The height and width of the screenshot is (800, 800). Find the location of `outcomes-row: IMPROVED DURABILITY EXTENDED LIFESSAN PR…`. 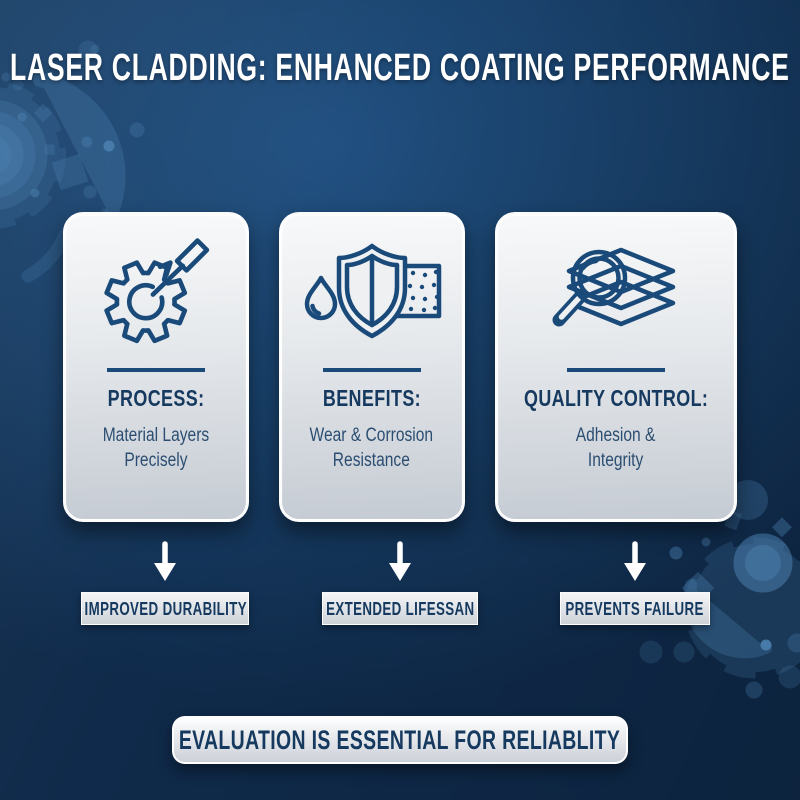

outcomes-row: IMPROVED DURABILITY EXTENDED LIFESSAN PR… is located at coordinates (400, 608).